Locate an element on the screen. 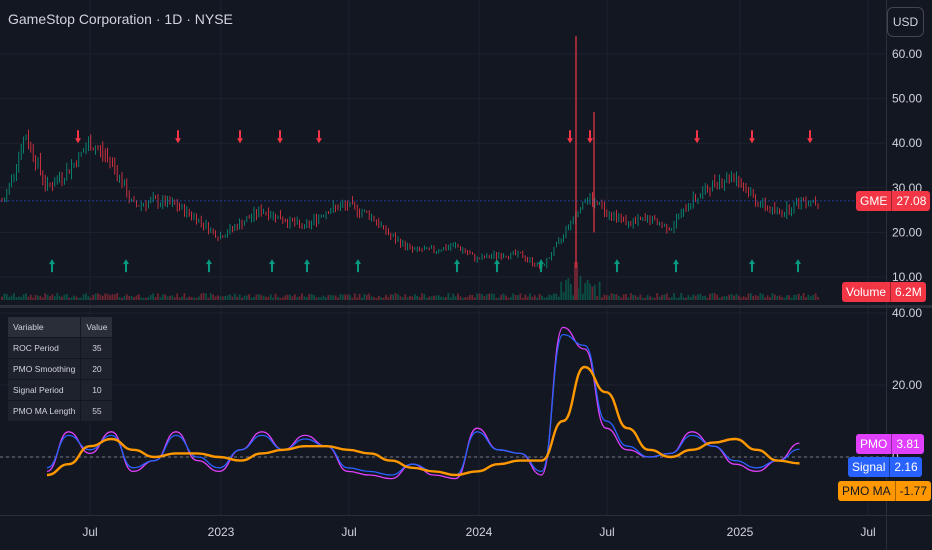 The width and height of the screenshot is (932, 550). table-cell-value: 55 is located at coordinates (97, 411).